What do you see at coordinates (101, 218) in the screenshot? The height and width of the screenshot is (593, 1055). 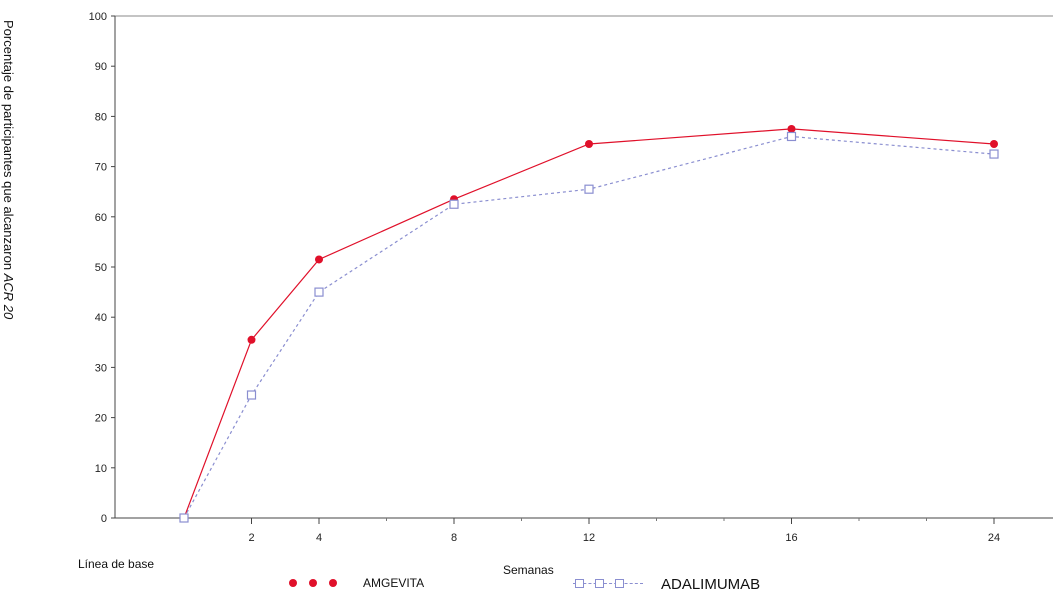 I see `y-tick-label: 60` at bounding box center [101, 218].